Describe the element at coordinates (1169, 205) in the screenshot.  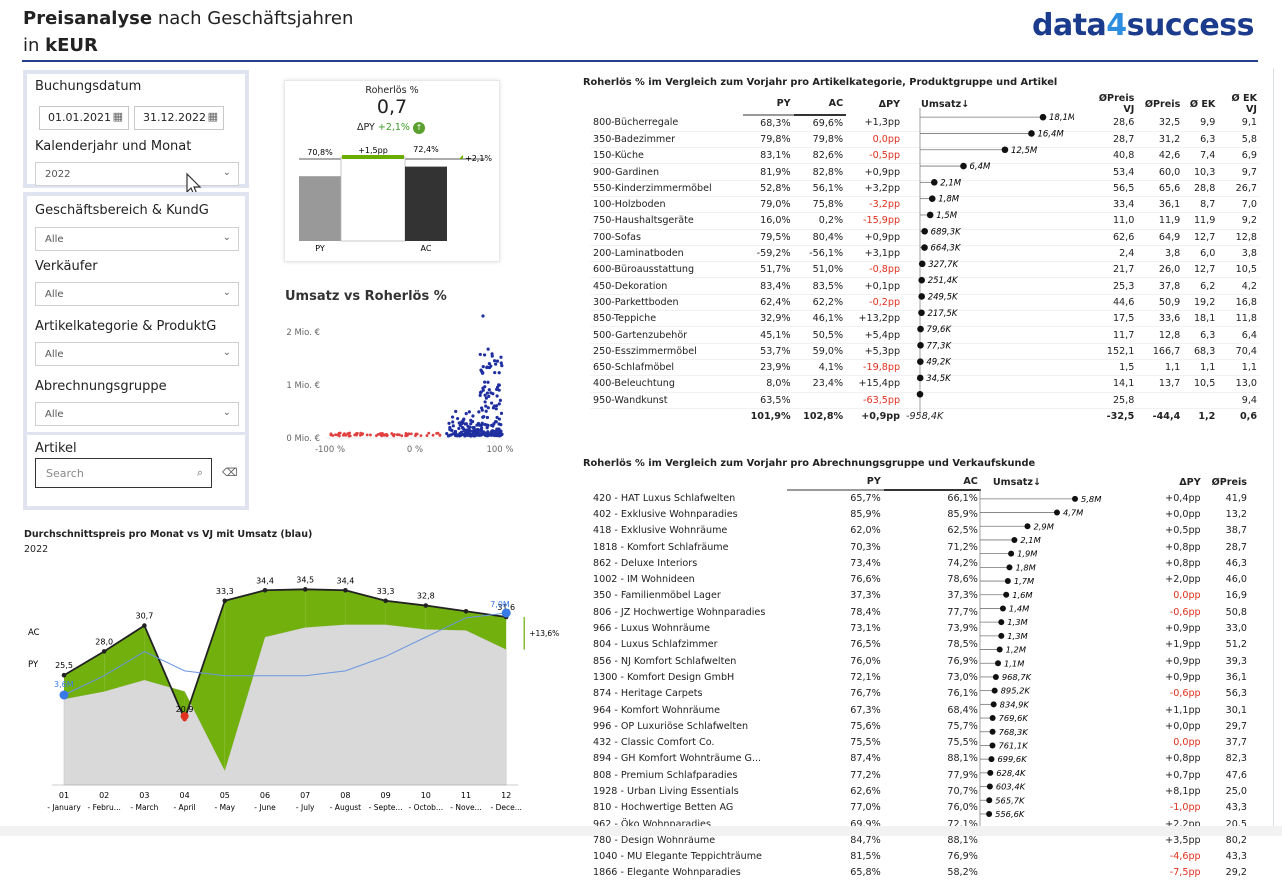
I see `cell: 36,1` at that location.